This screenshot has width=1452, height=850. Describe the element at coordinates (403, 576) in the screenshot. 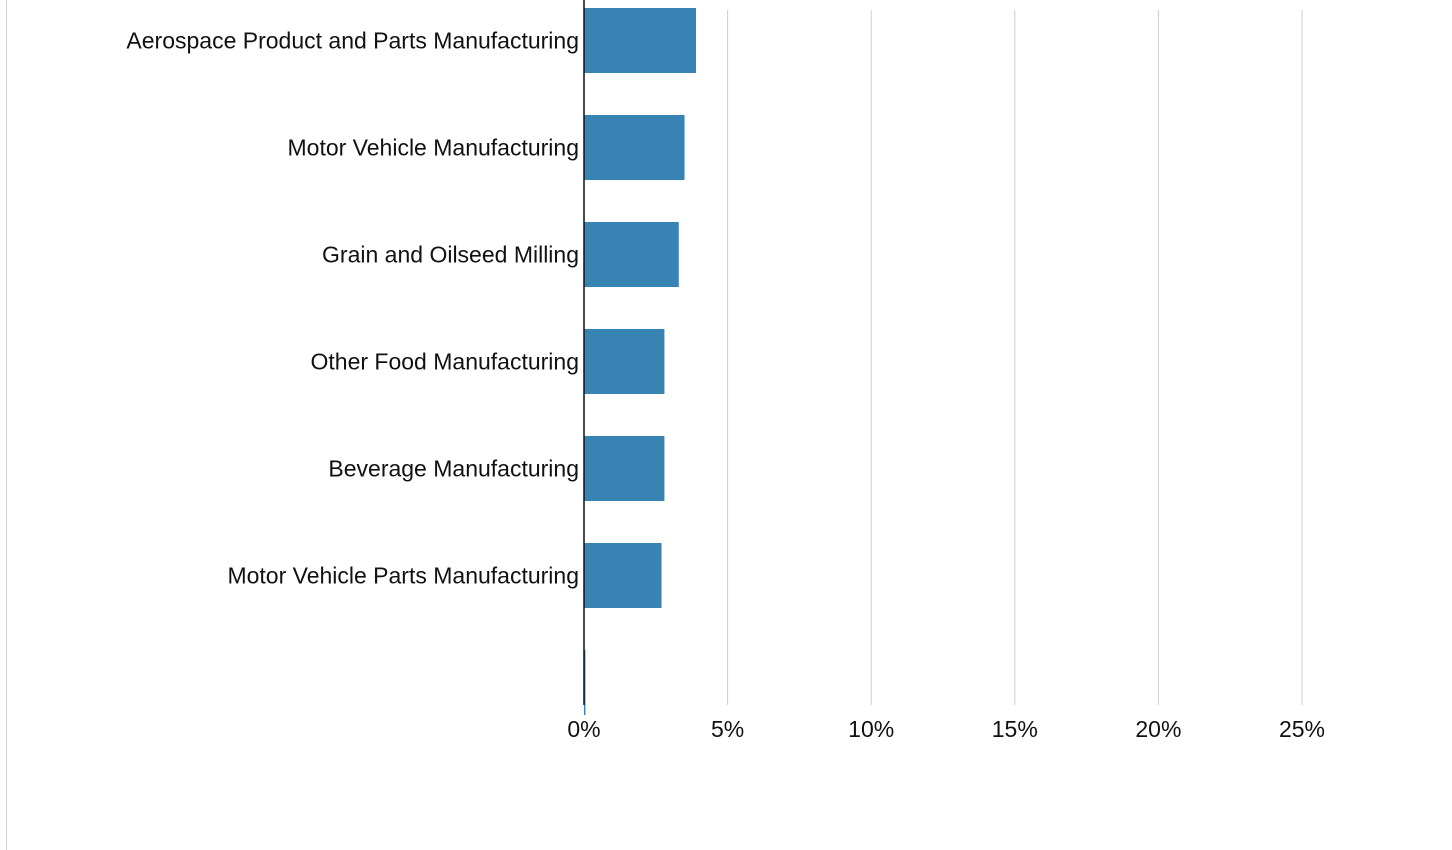

I see `category-label: Motor Vehicle Parts Manufacturing` at that location.